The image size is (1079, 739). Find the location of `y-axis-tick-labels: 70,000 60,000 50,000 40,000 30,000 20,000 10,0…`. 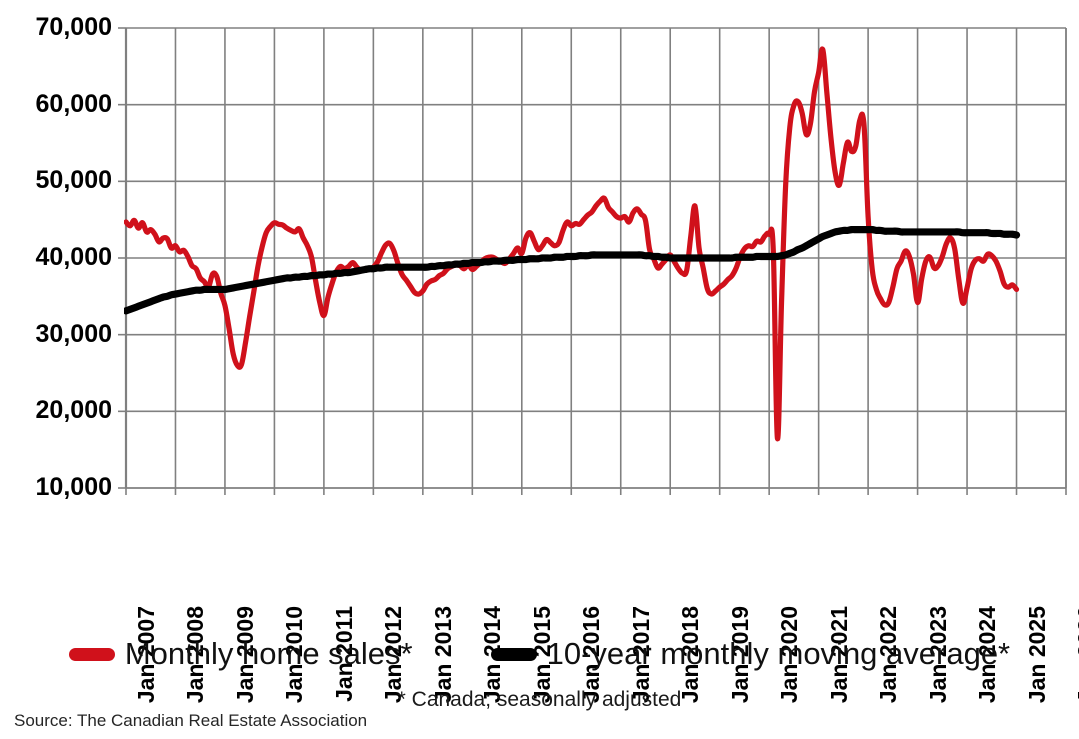

y-axis-tick-labels: 70,000 60,000 50,000 40,000 30,000 20,000 10,0… is located at coordinates (56, 260).